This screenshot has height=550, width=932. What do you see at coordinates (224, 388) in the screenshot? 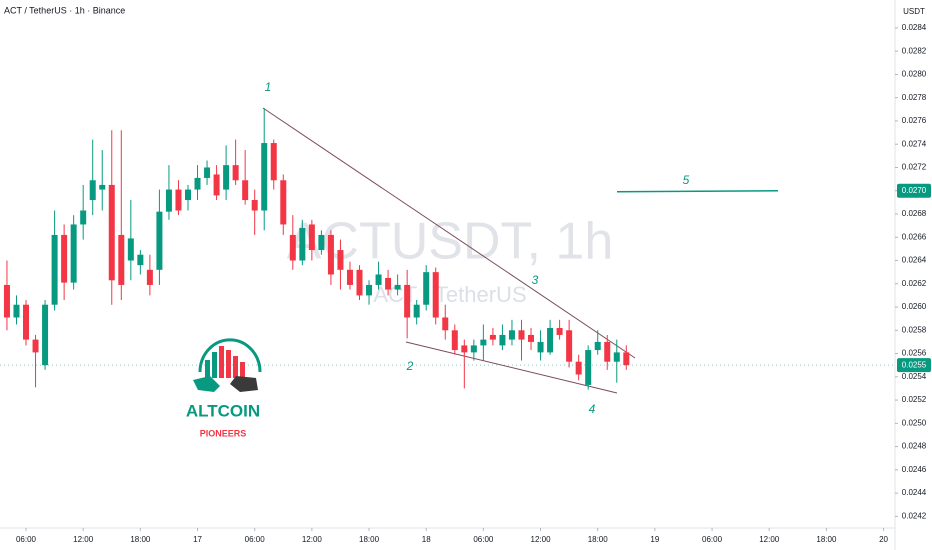
I see `logo: ALTCOIN PIONEERS` at bounding box center [224, 388].